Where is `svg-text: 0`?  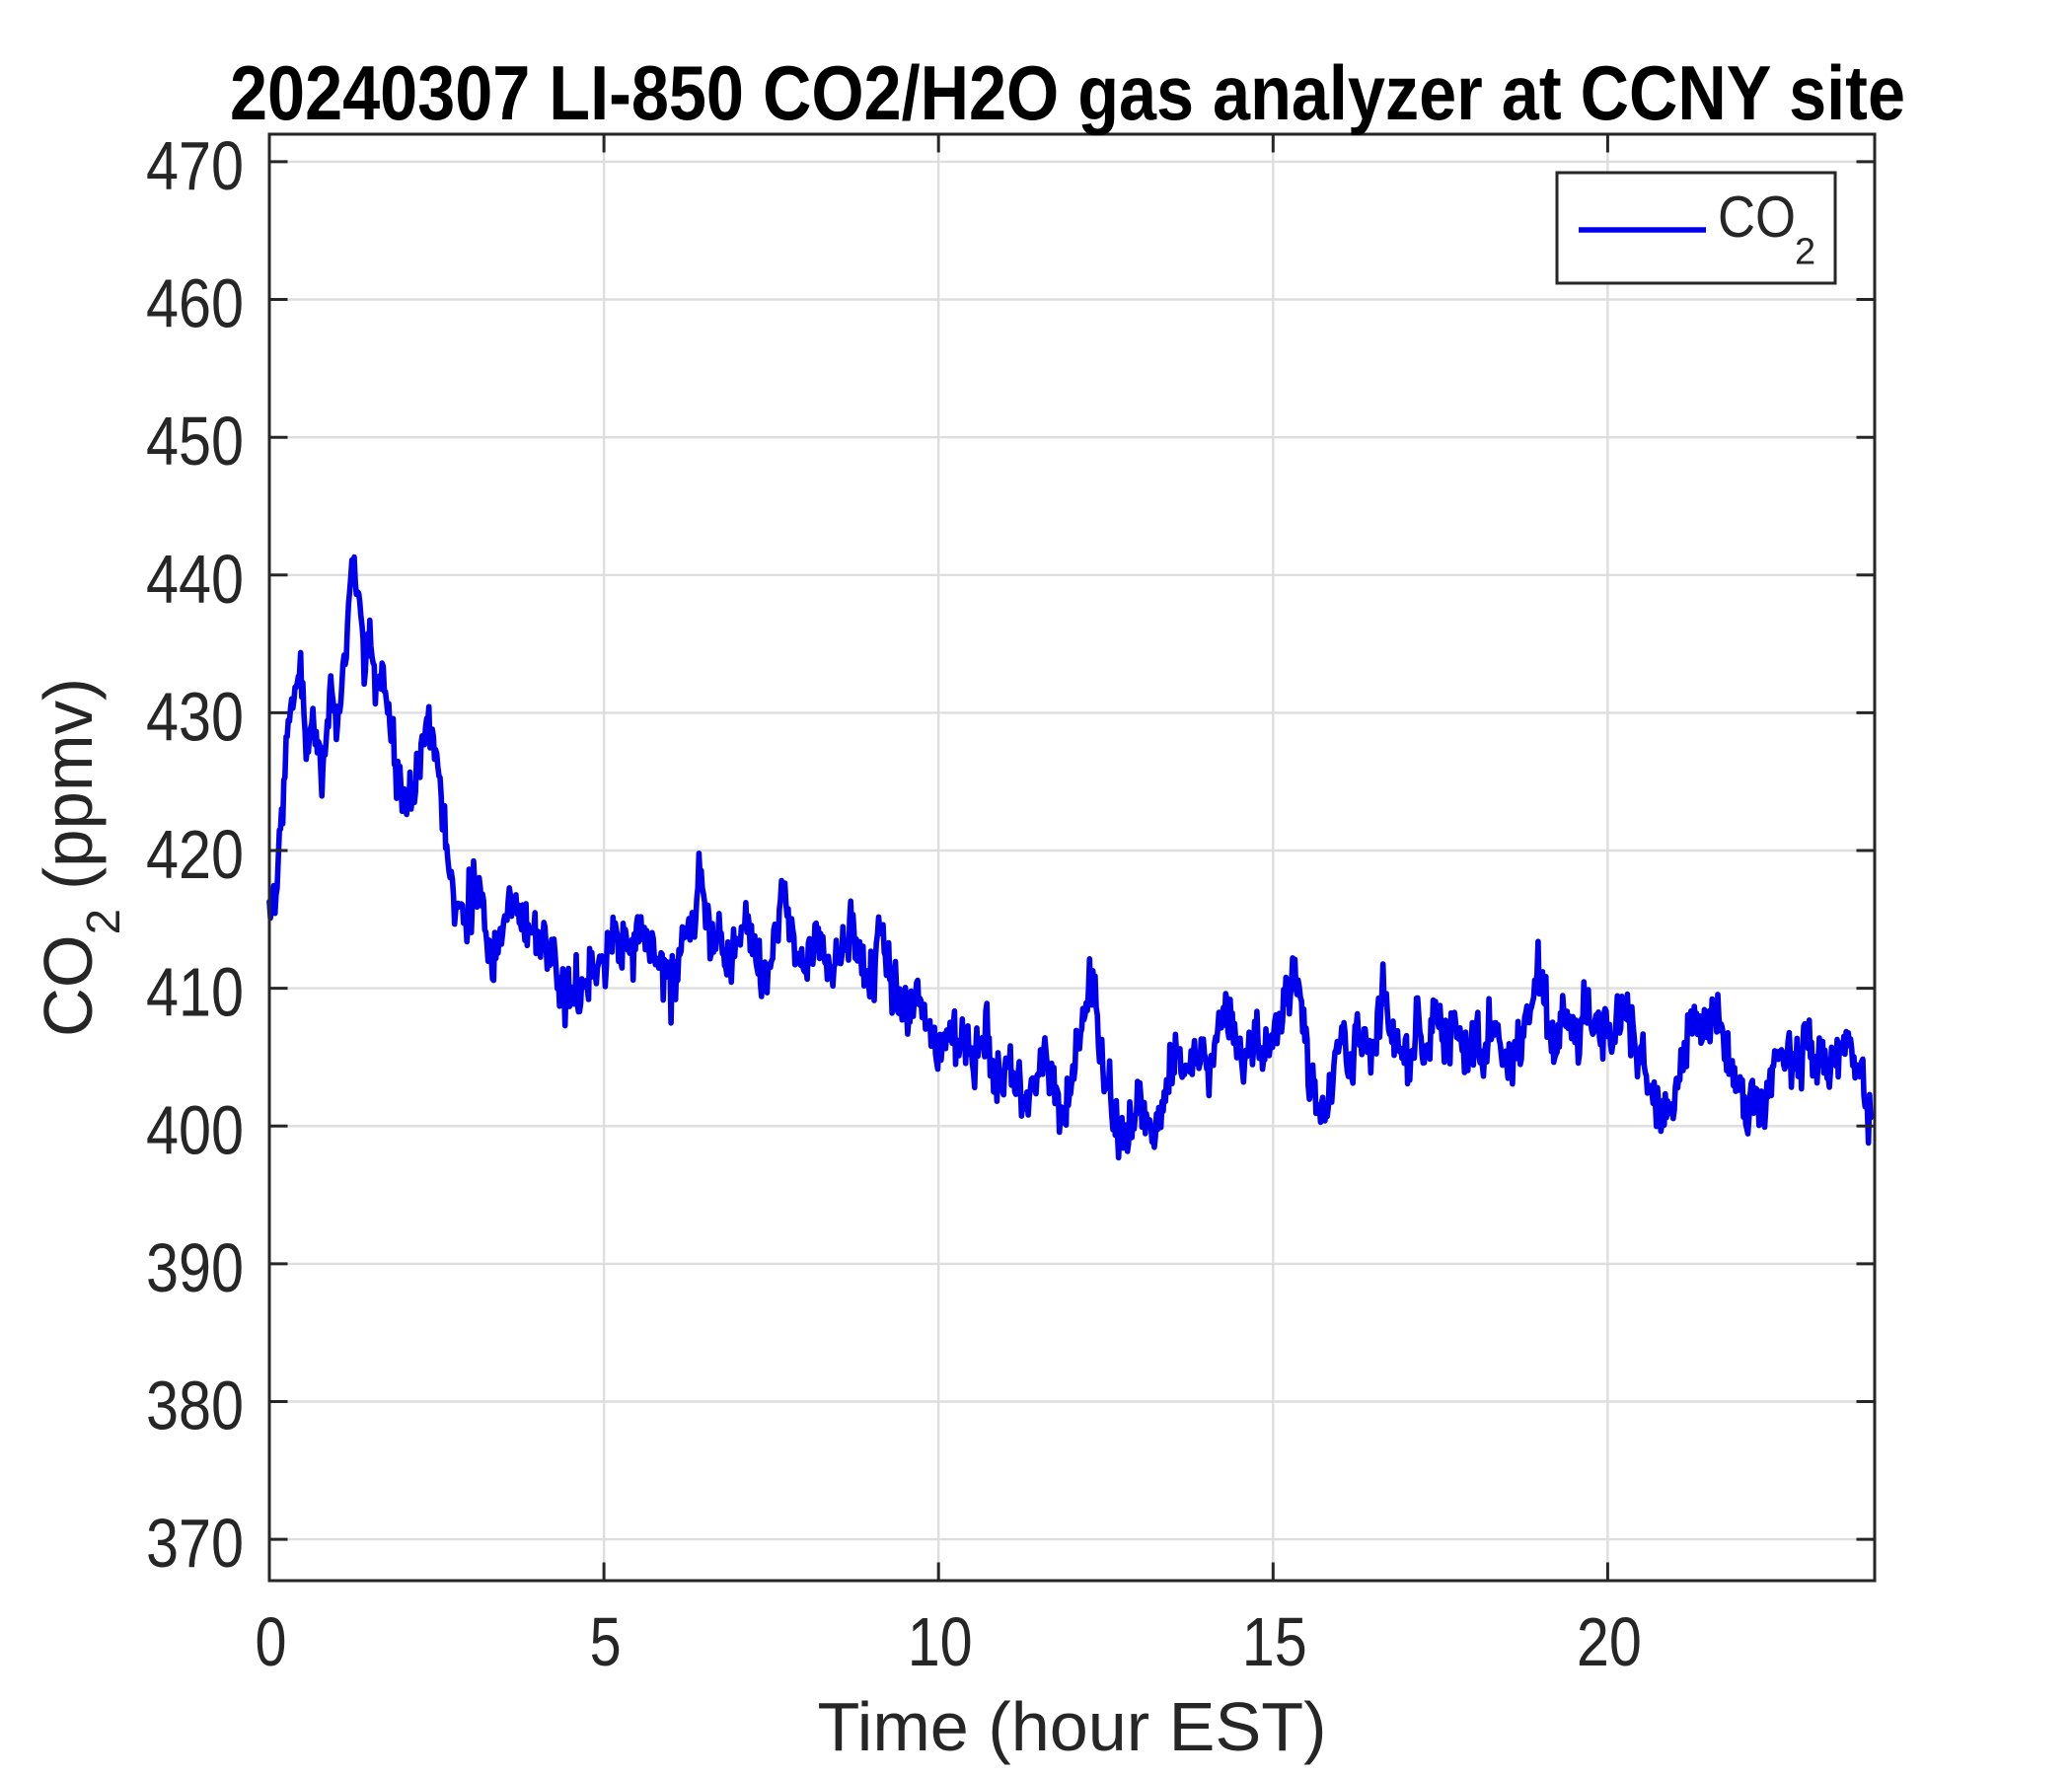 svg-text: 0 is located at coordinates (272, 1642).